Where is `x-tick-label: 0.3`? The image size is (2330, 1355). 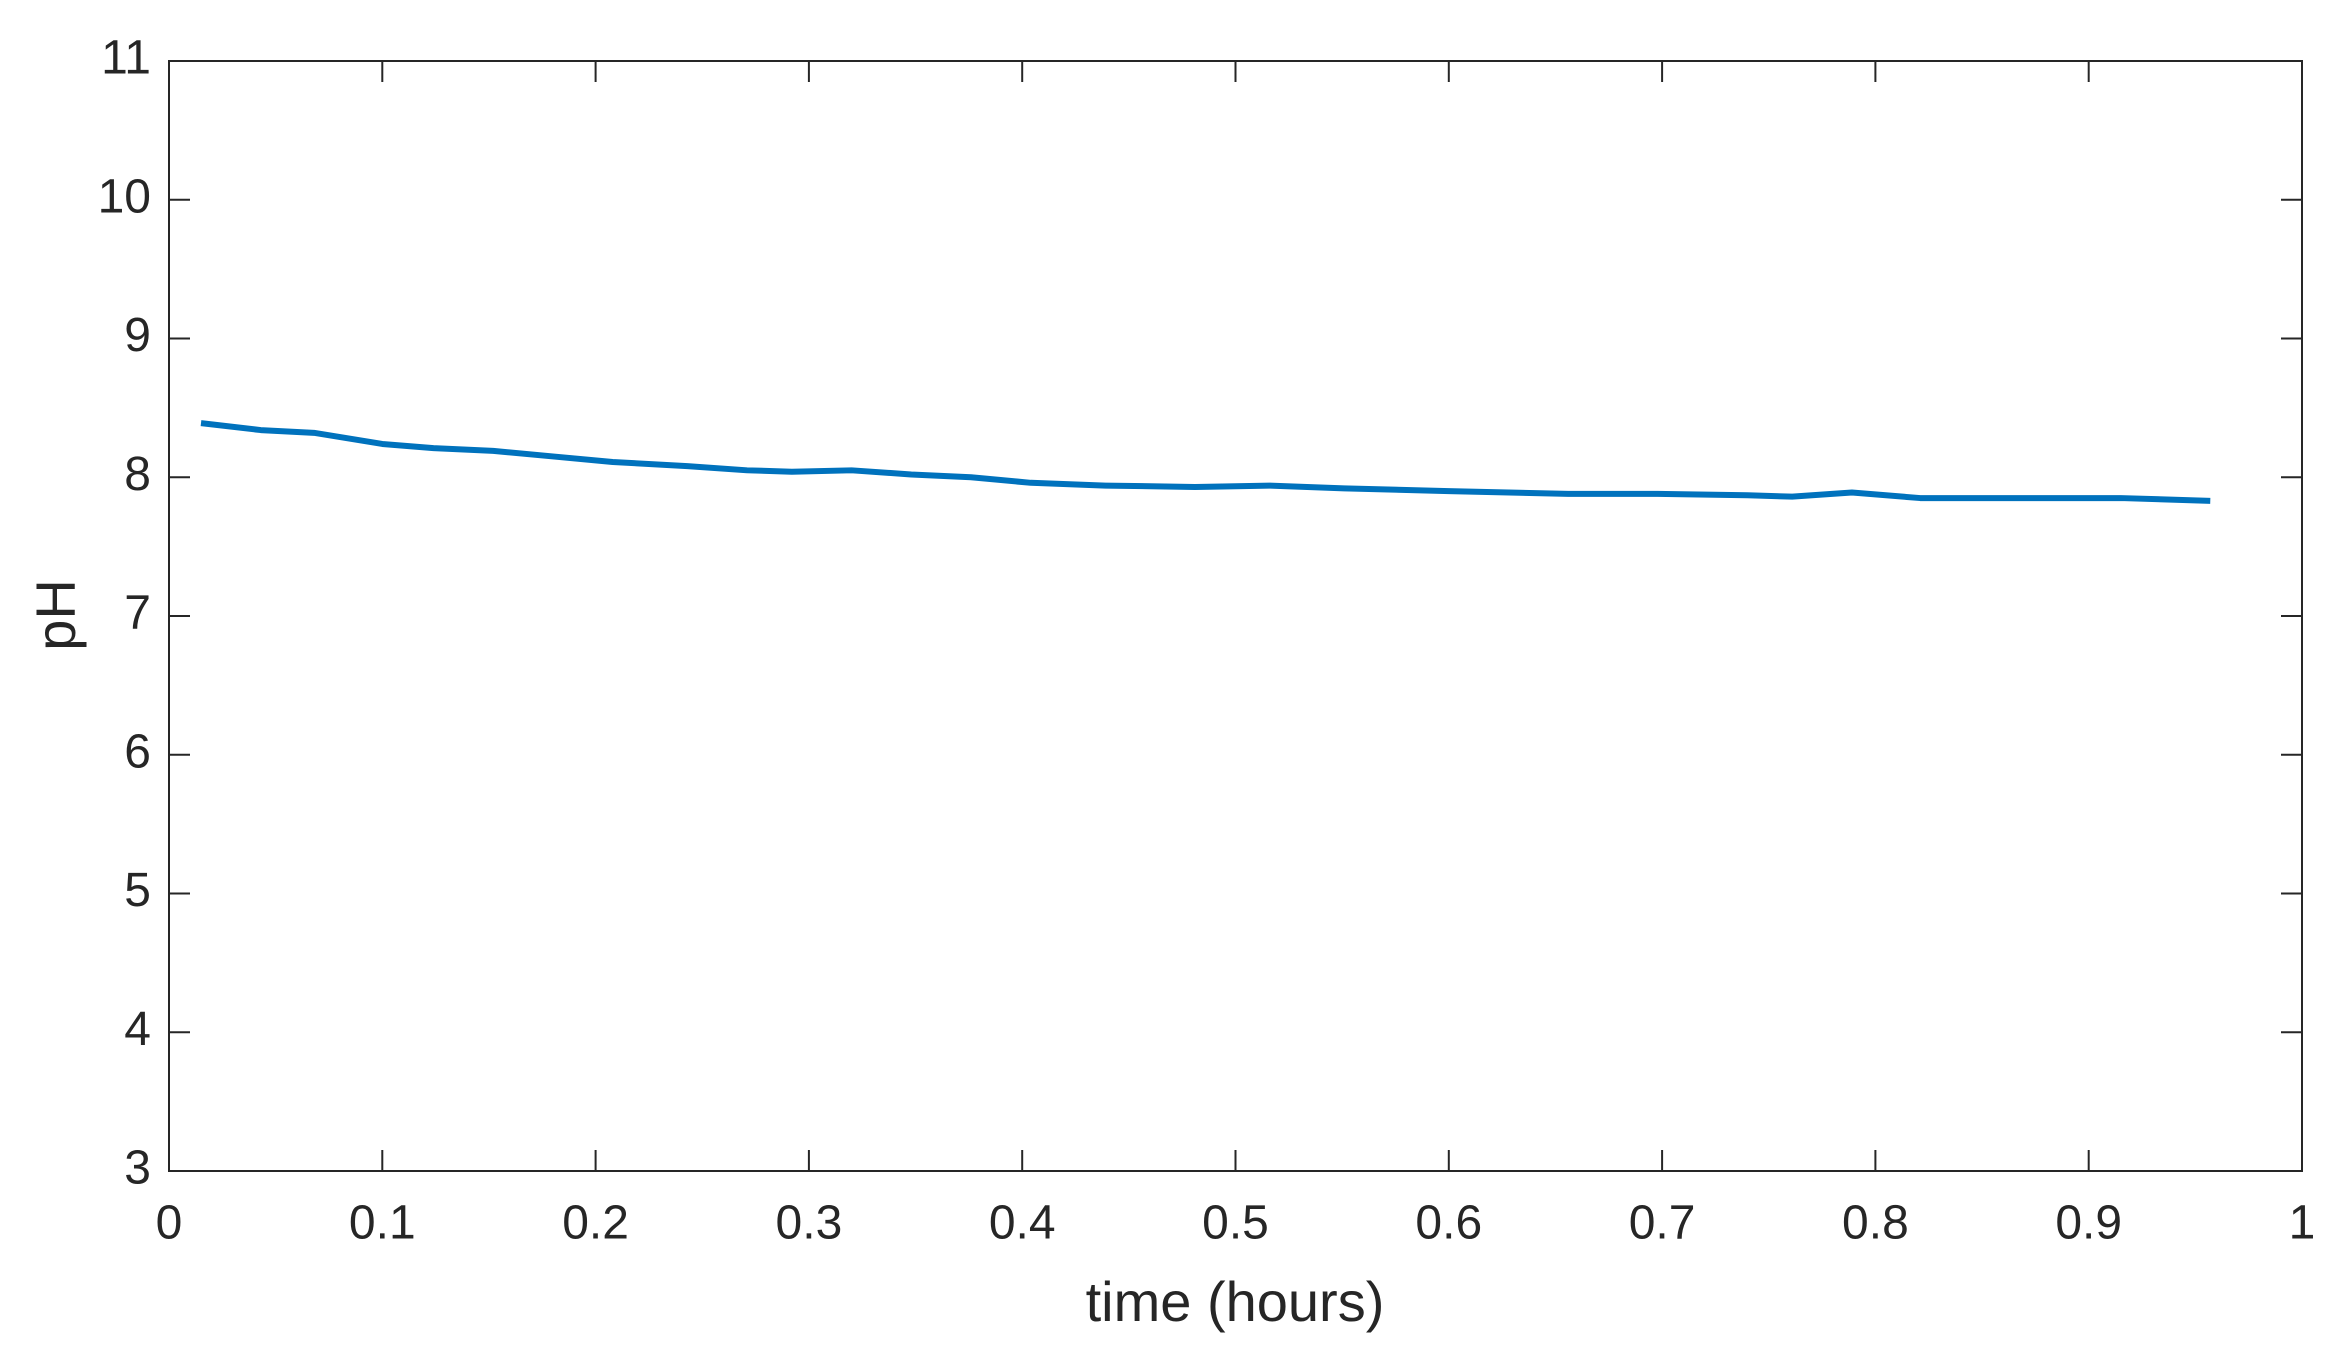 x-tick-label: 0.3 is located at coordinates (809, 1223).